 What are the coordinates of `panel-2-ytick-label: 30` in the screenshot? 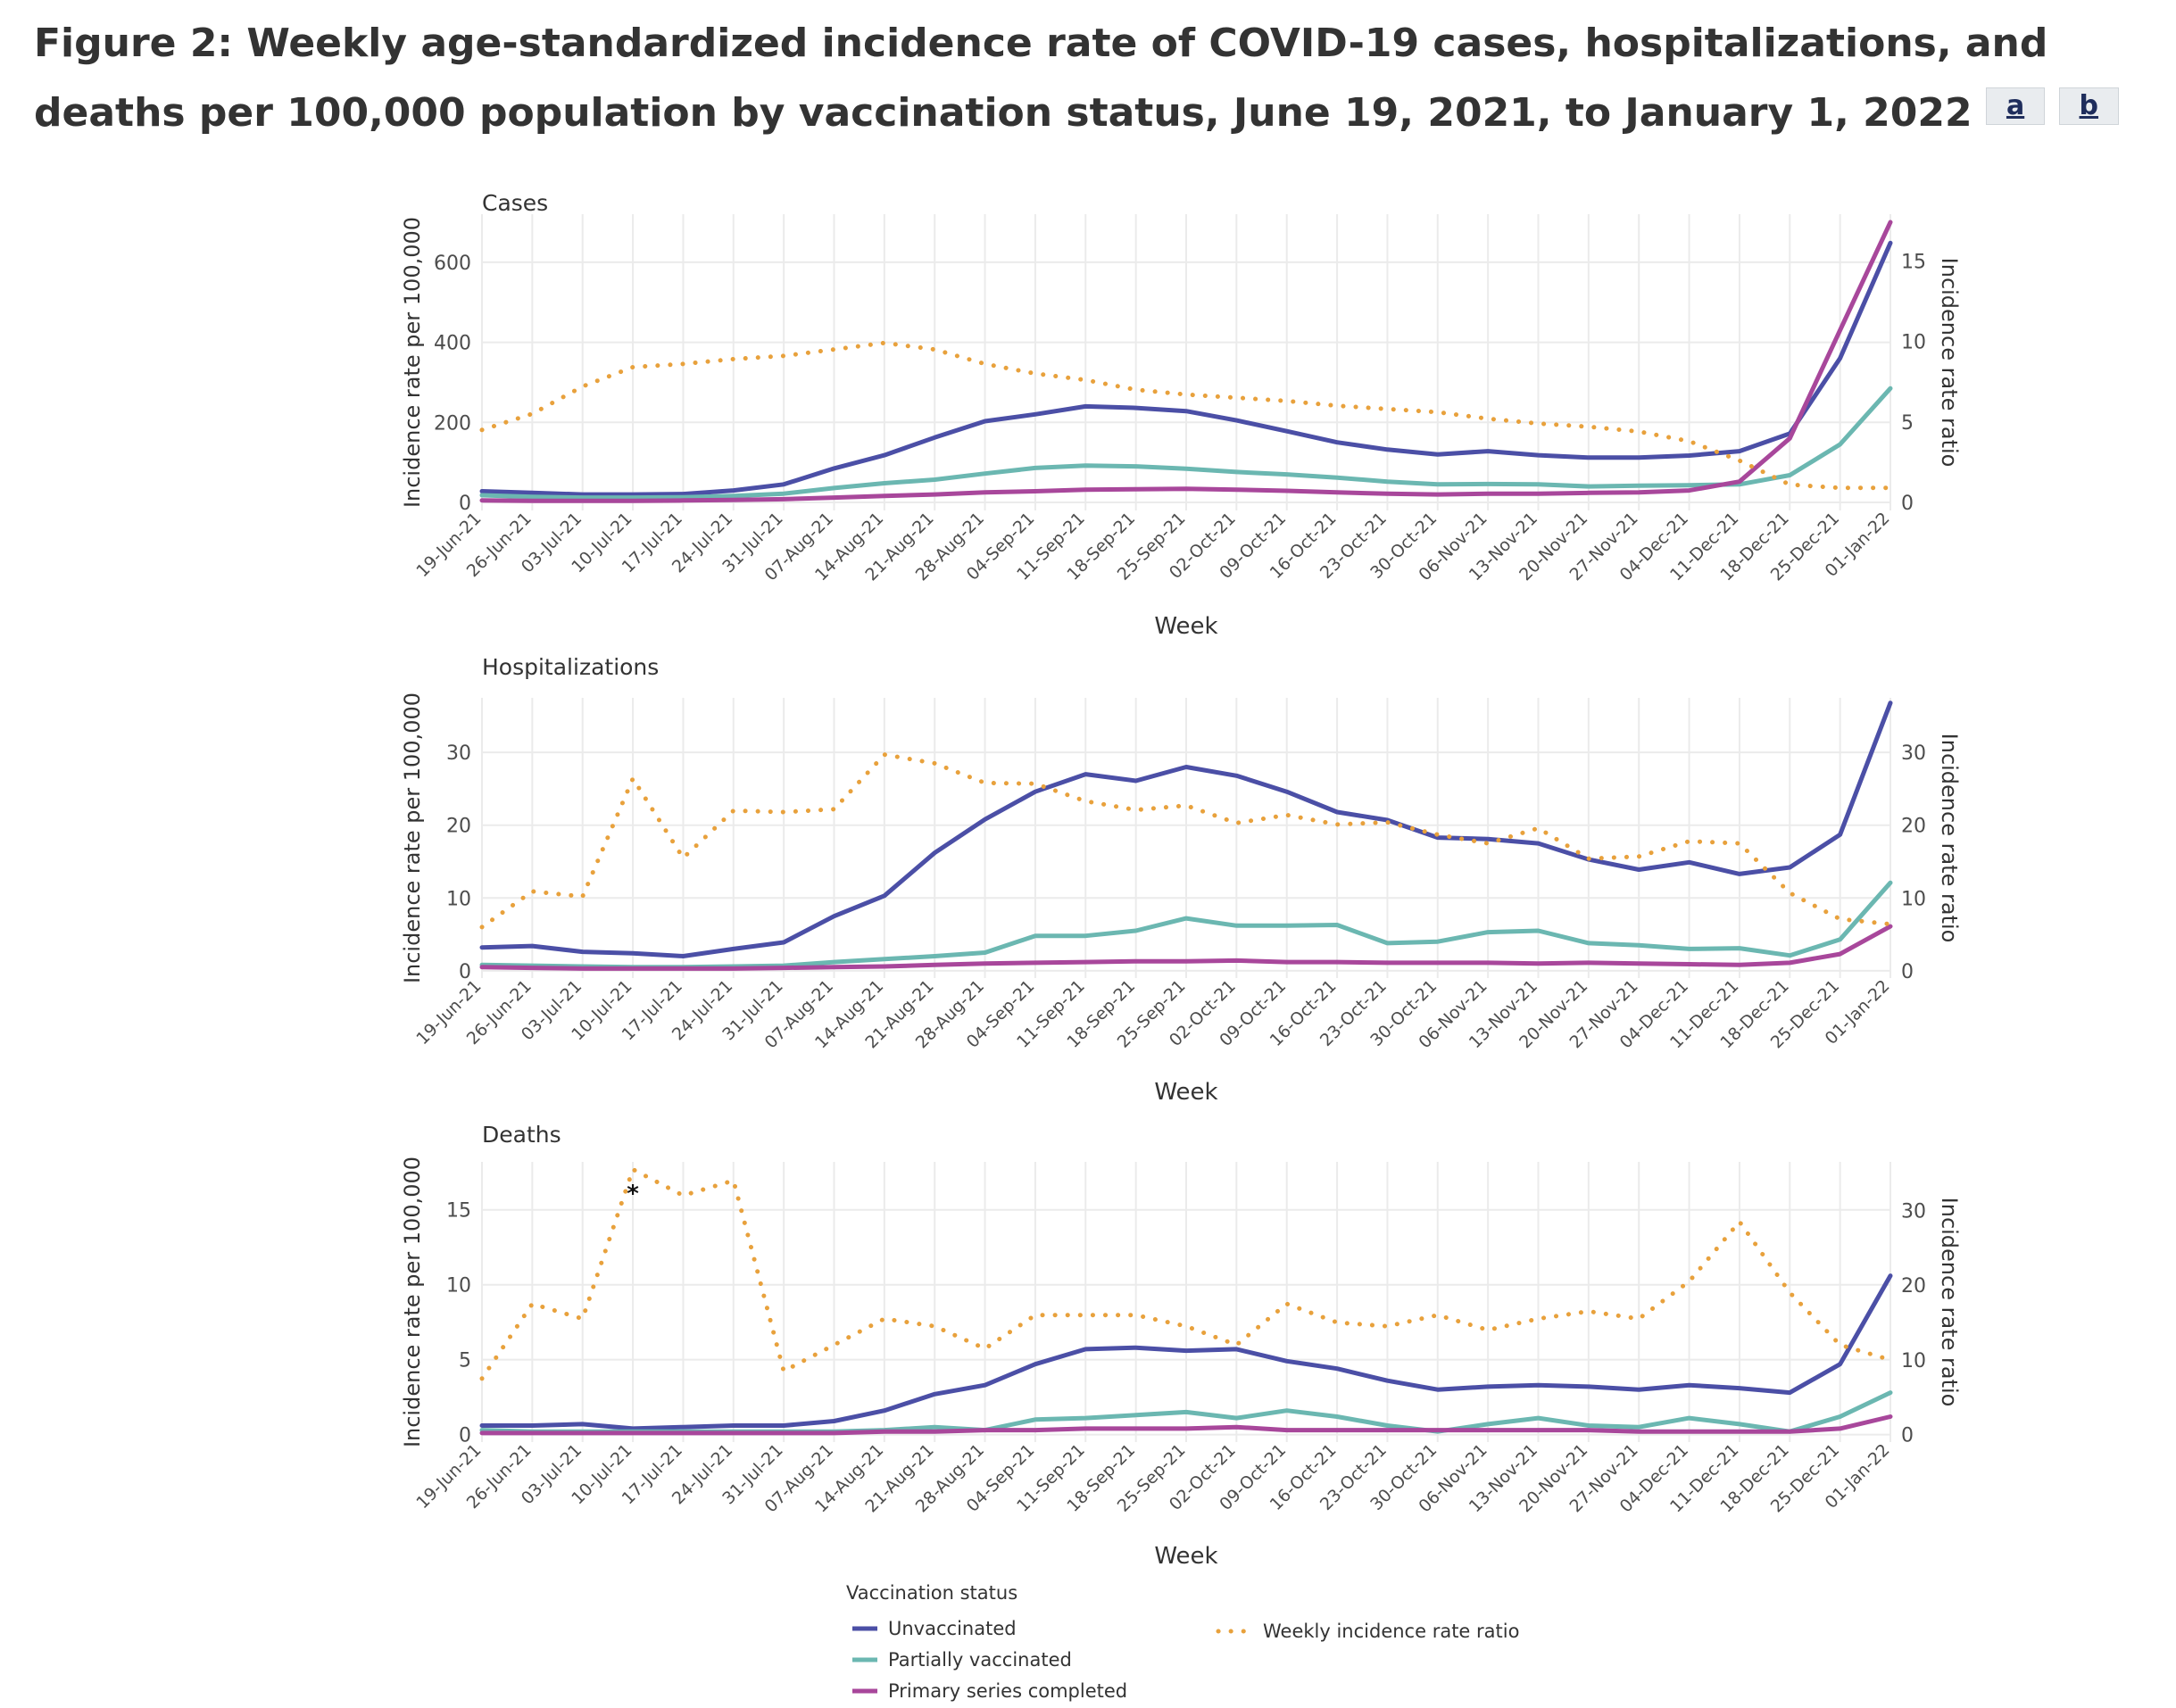 It's located at (459, 753).